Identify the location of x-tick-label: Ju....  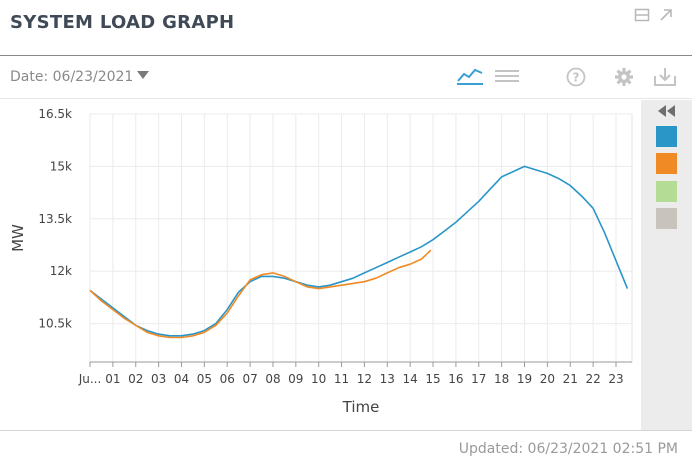
(90, 379).